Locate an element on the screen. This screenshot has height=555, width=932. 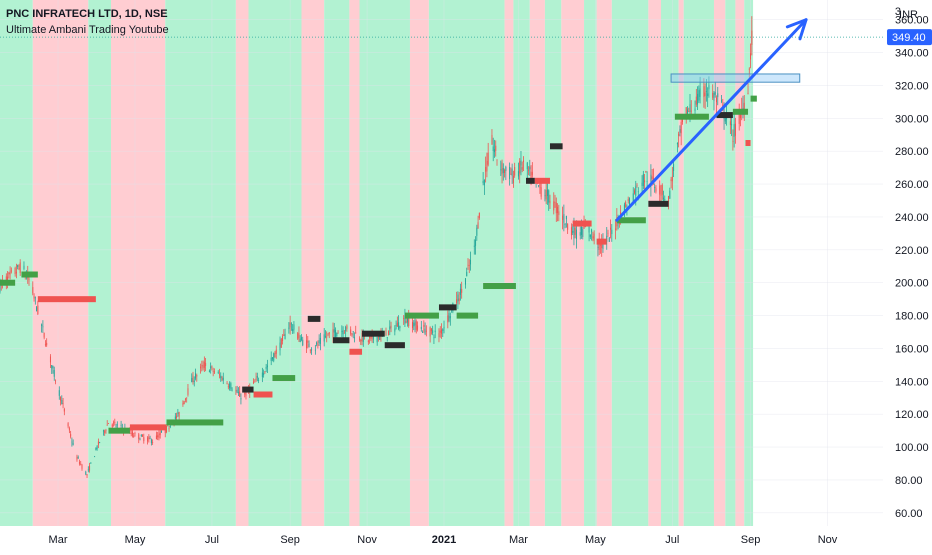
scale-mark: 3 is located at coordinates (898, 12).